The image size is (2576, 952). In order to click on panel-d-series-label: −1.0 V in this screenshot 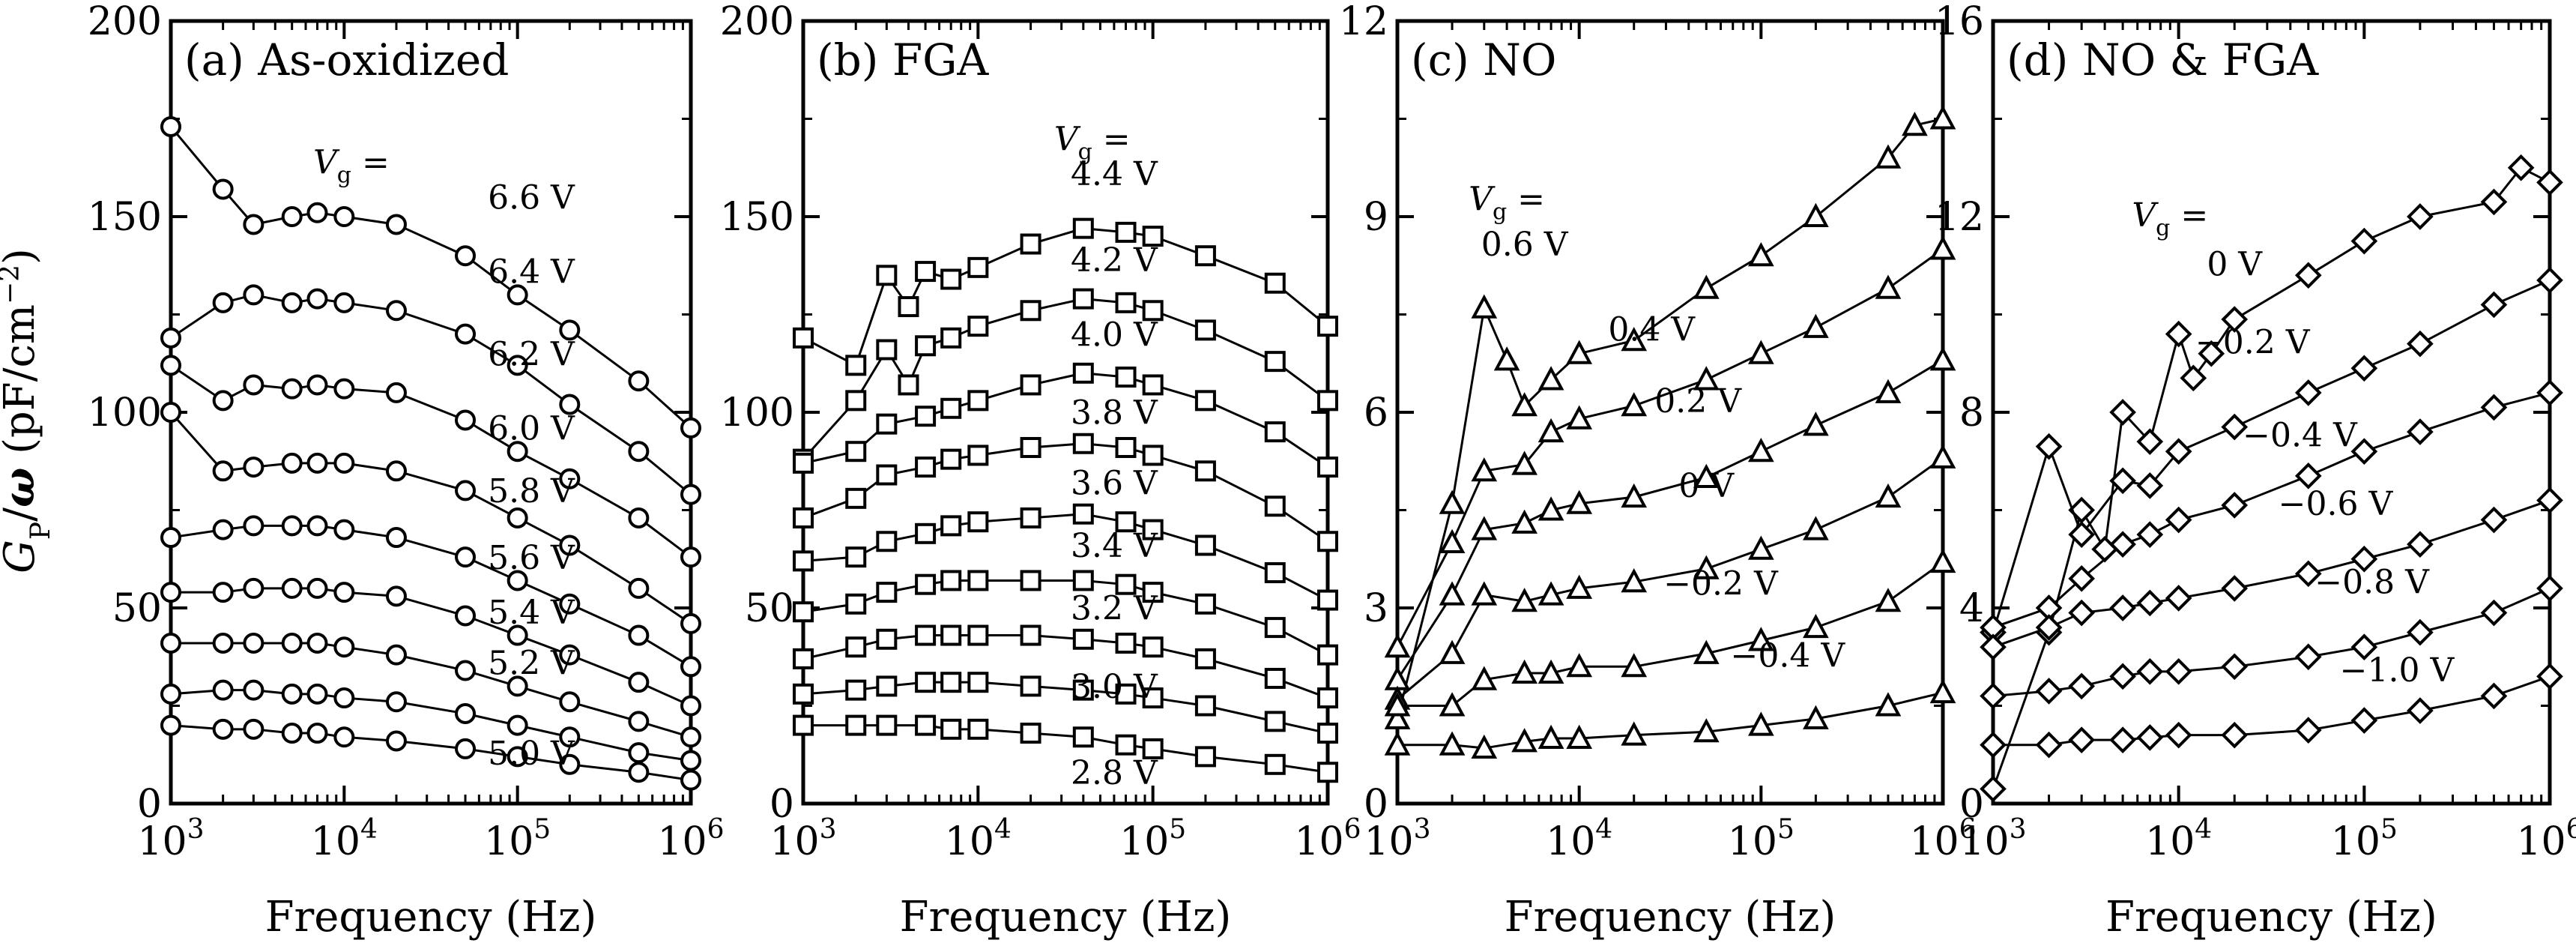, I will do `click(2397, 670)`.